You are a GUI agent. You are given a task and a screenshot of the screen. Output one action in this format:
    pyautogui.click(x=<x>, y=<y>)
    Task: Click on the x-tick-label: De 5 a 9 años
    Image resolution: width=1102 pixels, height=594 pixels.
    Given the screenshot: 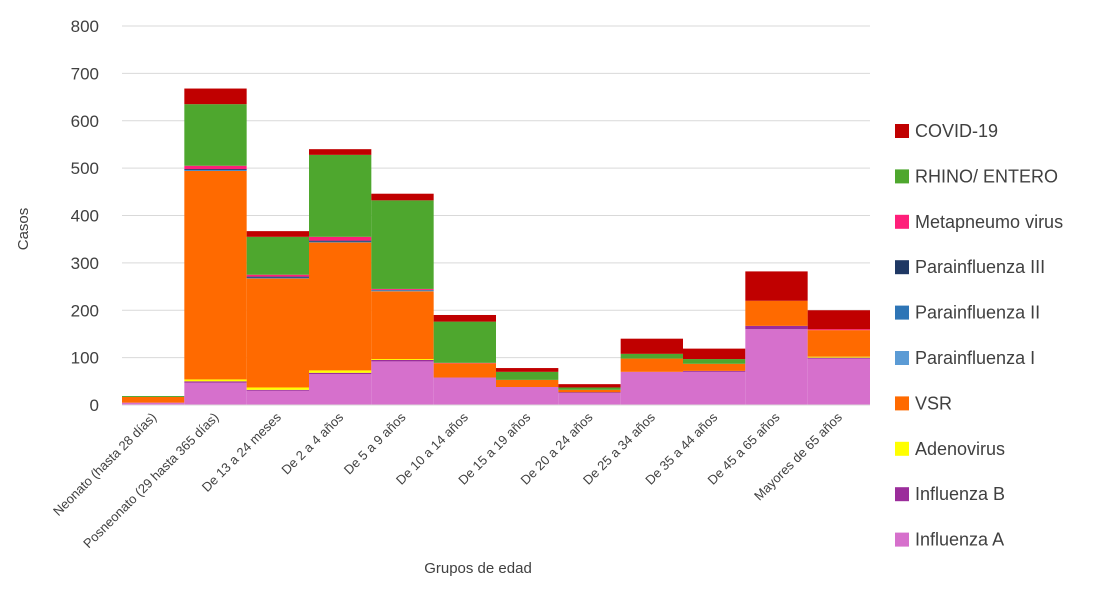 What is the action you would take?
    pyautogui.click(x=375, y=443)
    